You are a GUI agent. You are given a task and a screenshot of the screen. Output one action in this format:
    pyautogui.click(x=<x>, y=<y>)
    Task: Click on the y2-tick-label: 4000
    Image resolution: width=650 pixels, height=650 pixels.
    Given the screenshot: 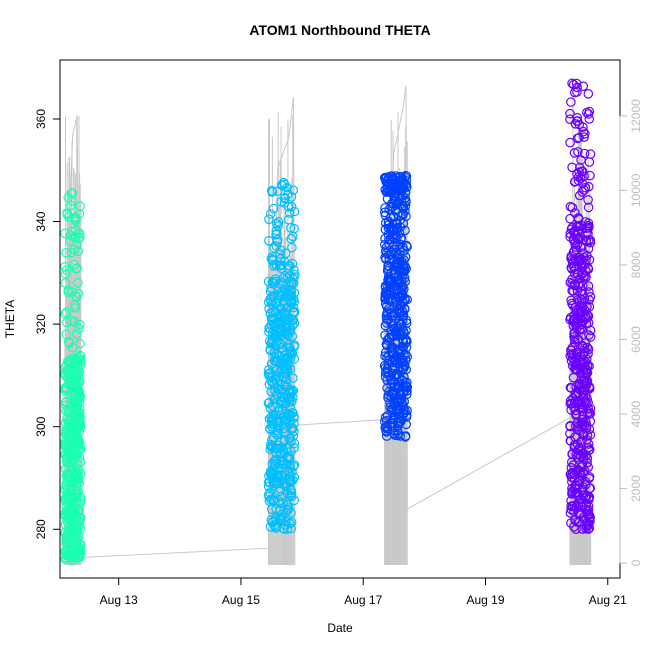 What is the action you would take?
    pyautogui.click(x=636, y=413)
    